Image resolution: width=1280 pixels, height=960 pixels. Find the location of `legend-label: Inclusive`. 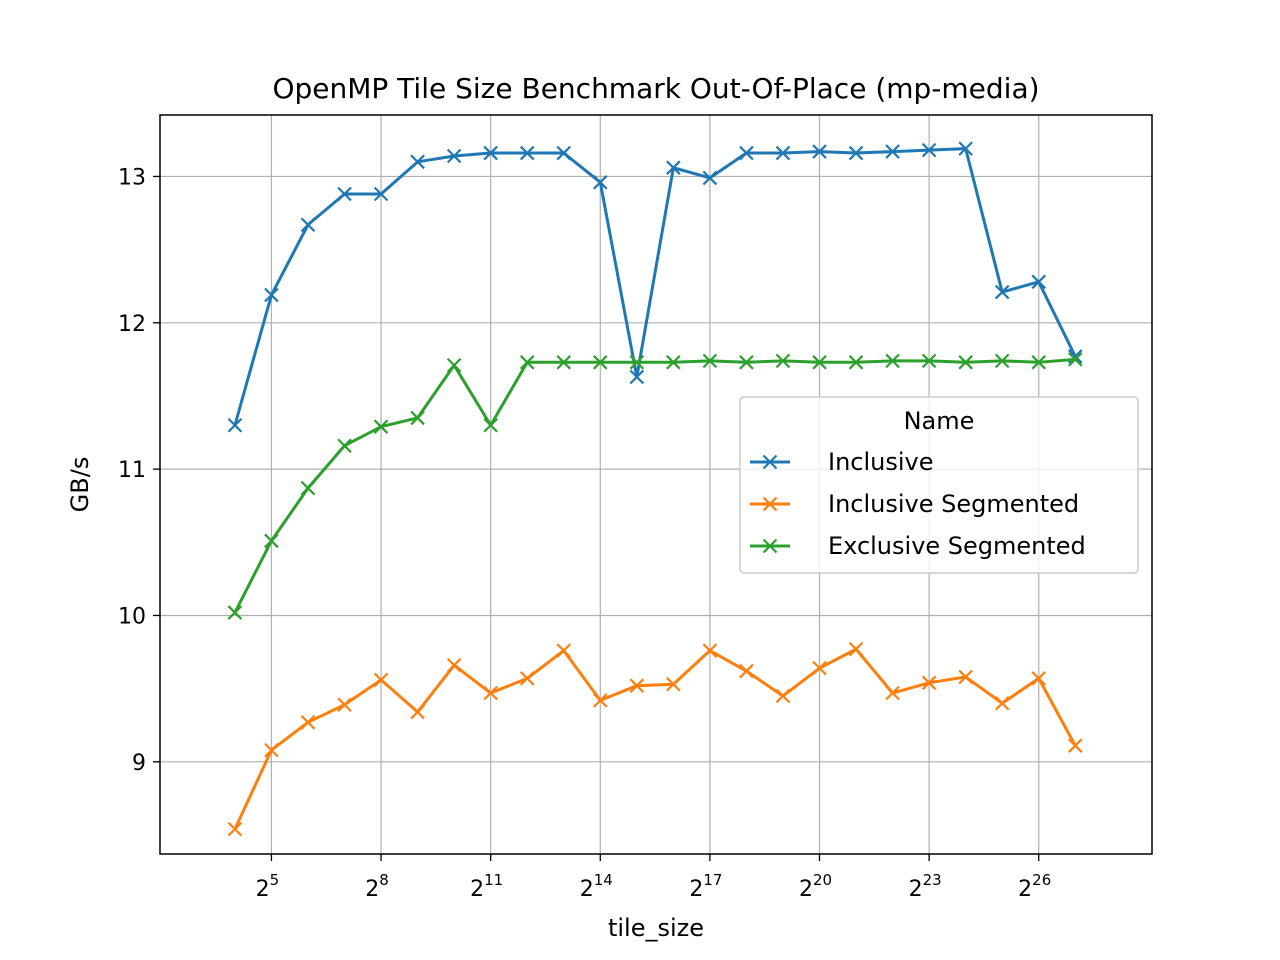

legend-label: Inclusive is located at coordinates (881, 462).